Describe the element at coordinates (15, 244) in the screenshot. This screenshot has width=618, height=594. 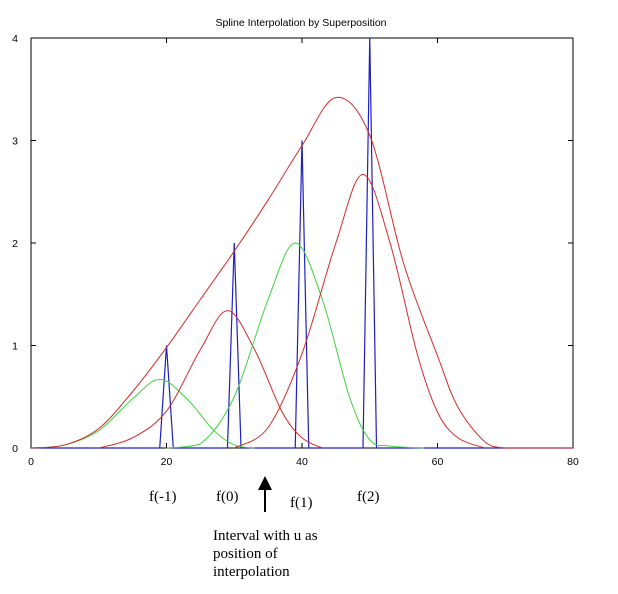
I see `y-tick-label: 2` at that location.